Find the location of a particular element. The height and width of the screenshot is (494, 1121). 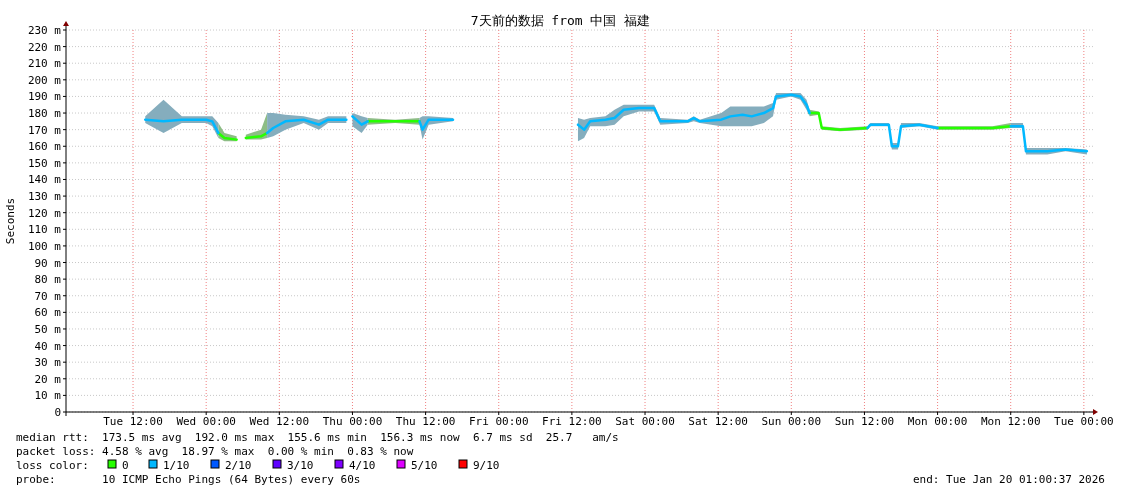

chart-title: 7天前的数据 from 中国 福建 is located at coordinates (560, 20).